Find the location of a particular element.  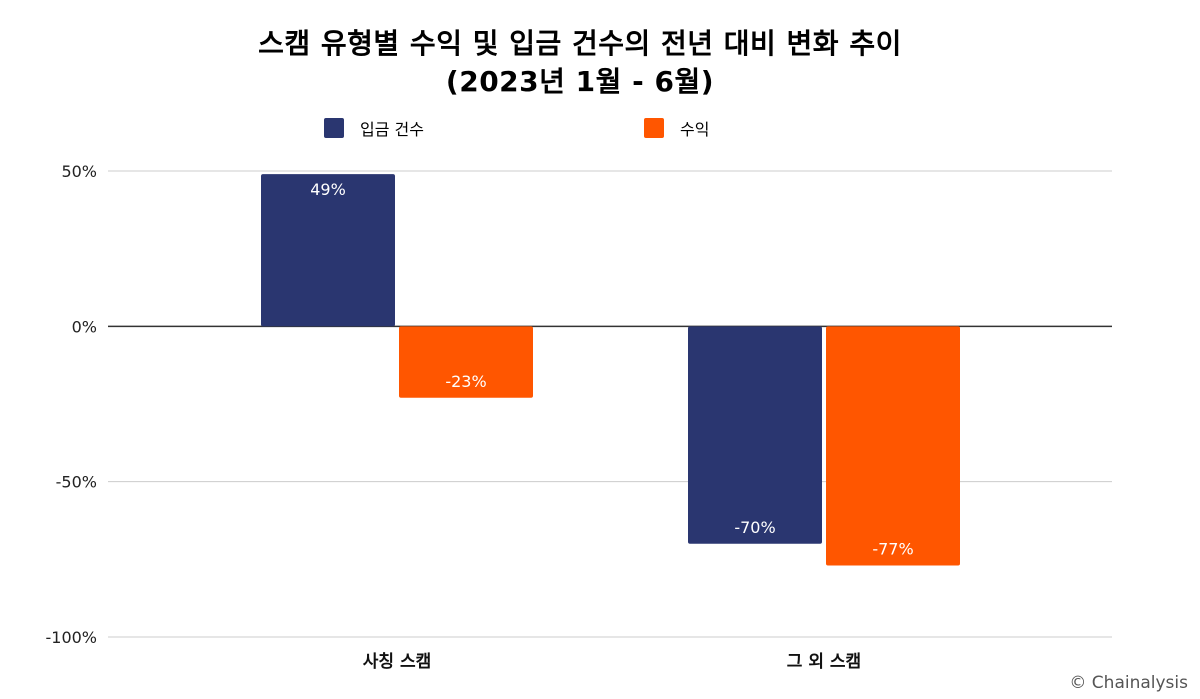

y-tick-label: -100% is located at coordinates (71, 637).